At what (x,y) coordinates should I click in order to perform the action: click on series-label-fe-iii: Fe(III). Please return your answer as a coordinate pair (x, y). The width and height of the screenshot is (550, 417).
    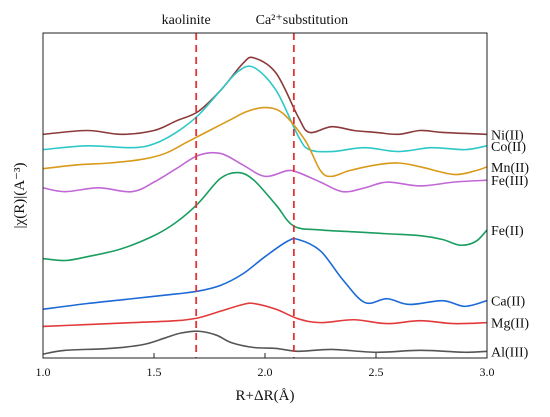
    Looking at the image, I should click on (510, 181).